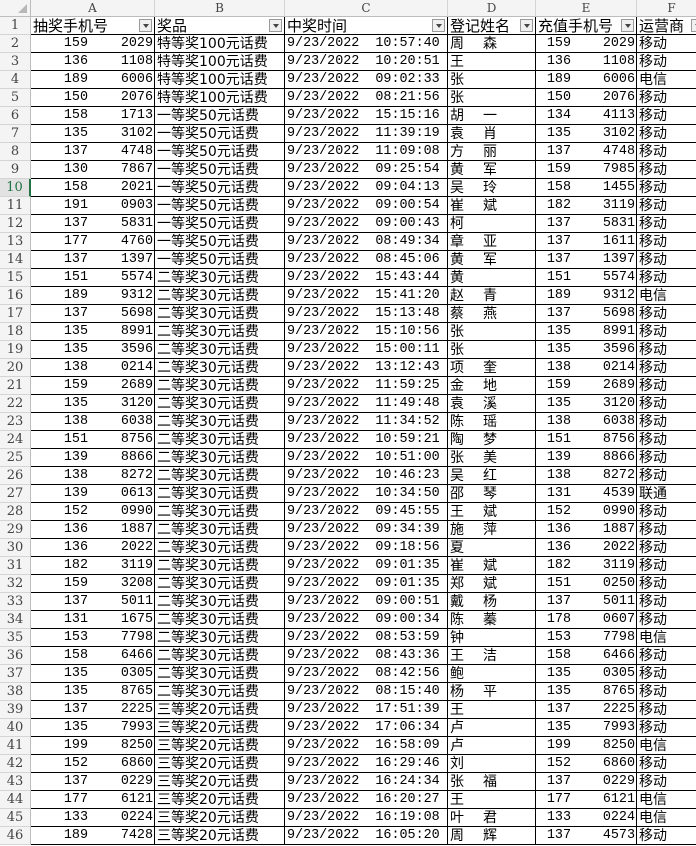 This screenshot has width=696, height=846. I want to click on recharge-phone-cell: 159 2029, so click(586, 44).